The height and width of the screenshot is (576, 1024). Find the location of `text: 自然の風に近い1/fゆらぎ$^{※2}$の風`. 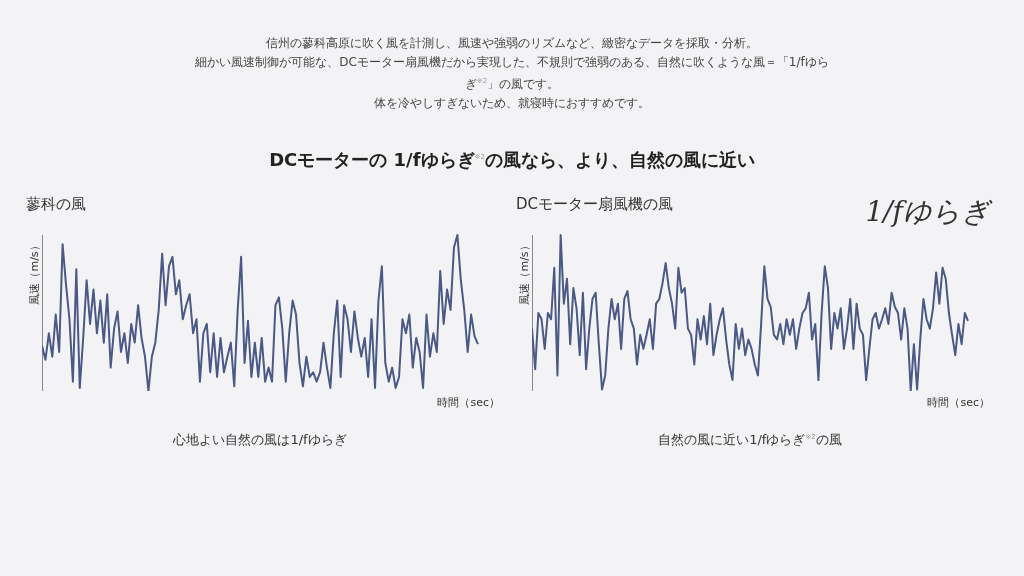

text: 自然の風に近い1/fゆらぎ$^{※2}$の風 is located at coordinates (750, 440).